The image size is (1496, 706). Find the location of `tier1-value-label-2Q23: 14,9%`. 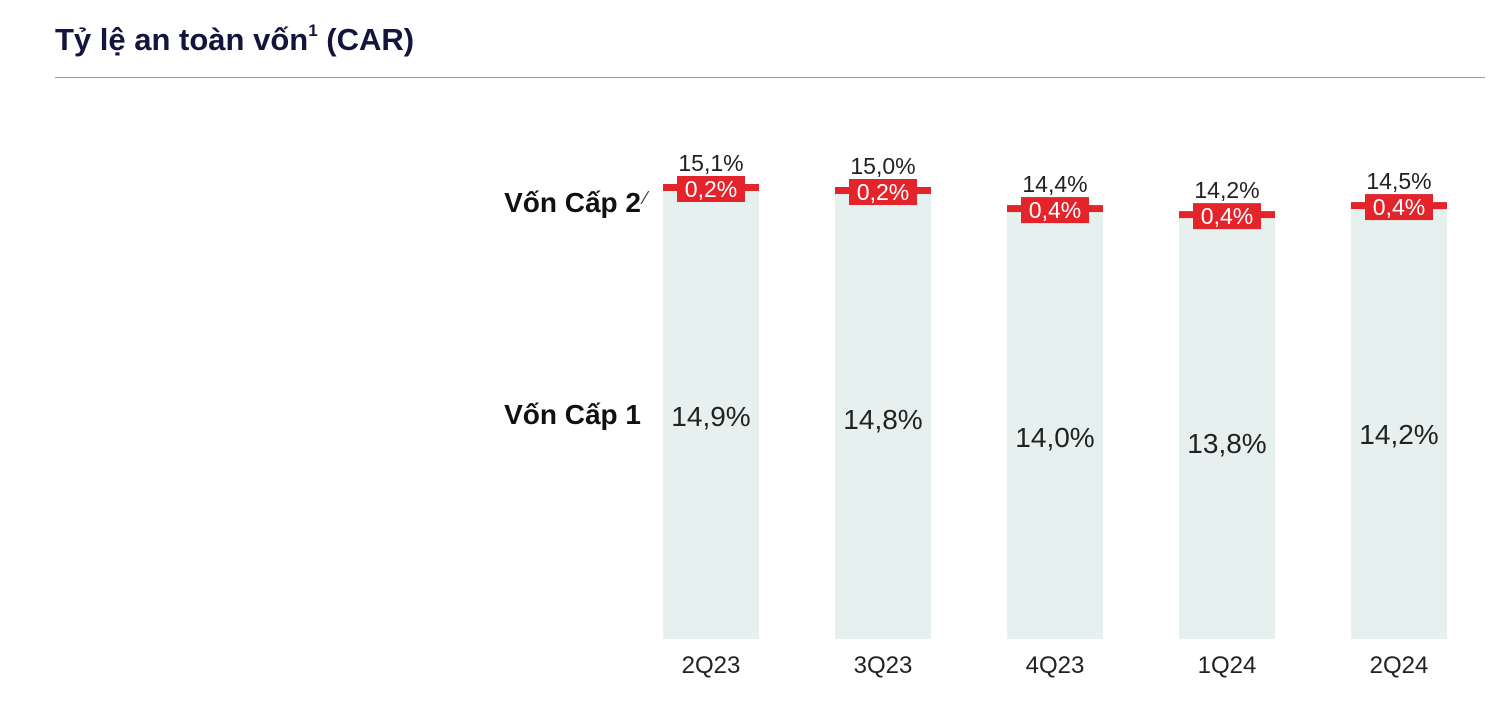

tier1-value-label-2Q23: 14,9% is located at coordinates (710, 416).